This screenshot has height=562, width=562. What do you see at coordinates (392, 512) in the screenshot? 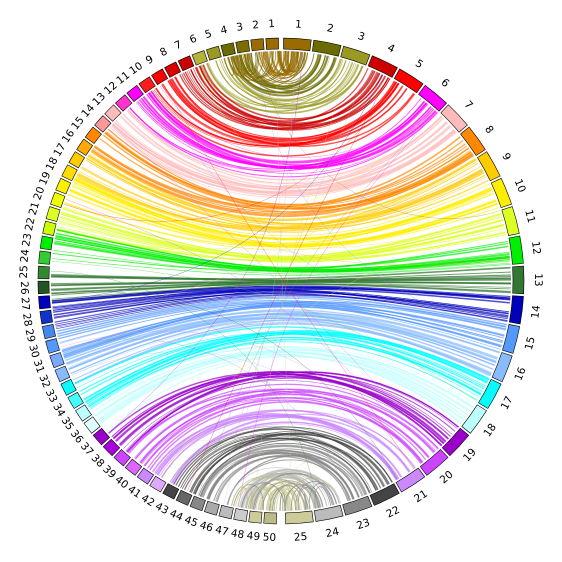
I see `label-right-22: 22` at bounding box center [392, 512].